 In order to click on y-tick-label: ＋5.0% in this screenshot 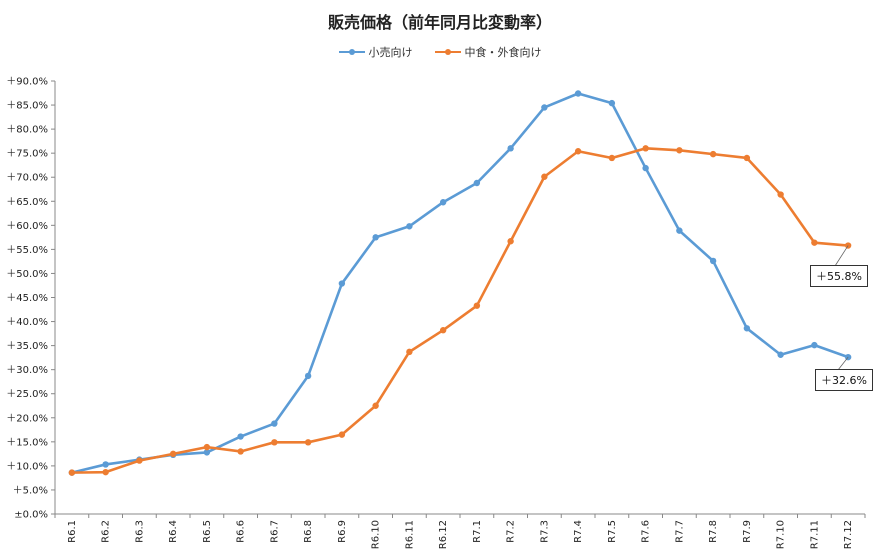, I will do `click(30, 490)`.